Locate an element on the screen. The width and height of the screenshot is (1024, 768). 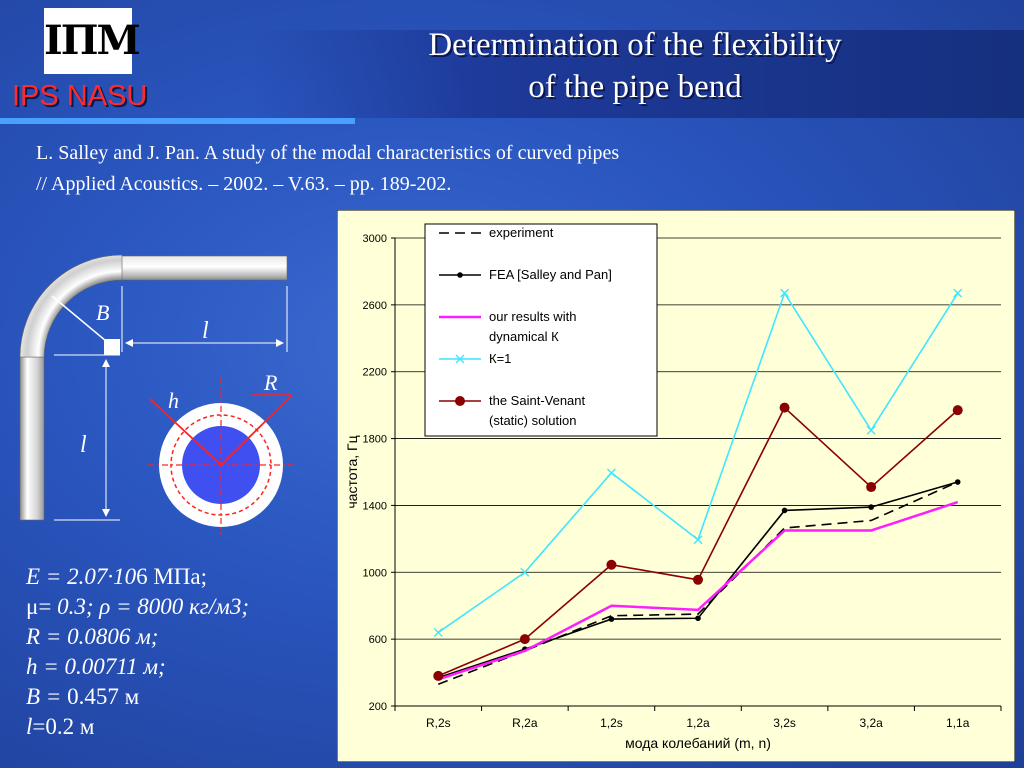
legend-label: FEA [Salley and Pan] is located at coordinates (550, 274).